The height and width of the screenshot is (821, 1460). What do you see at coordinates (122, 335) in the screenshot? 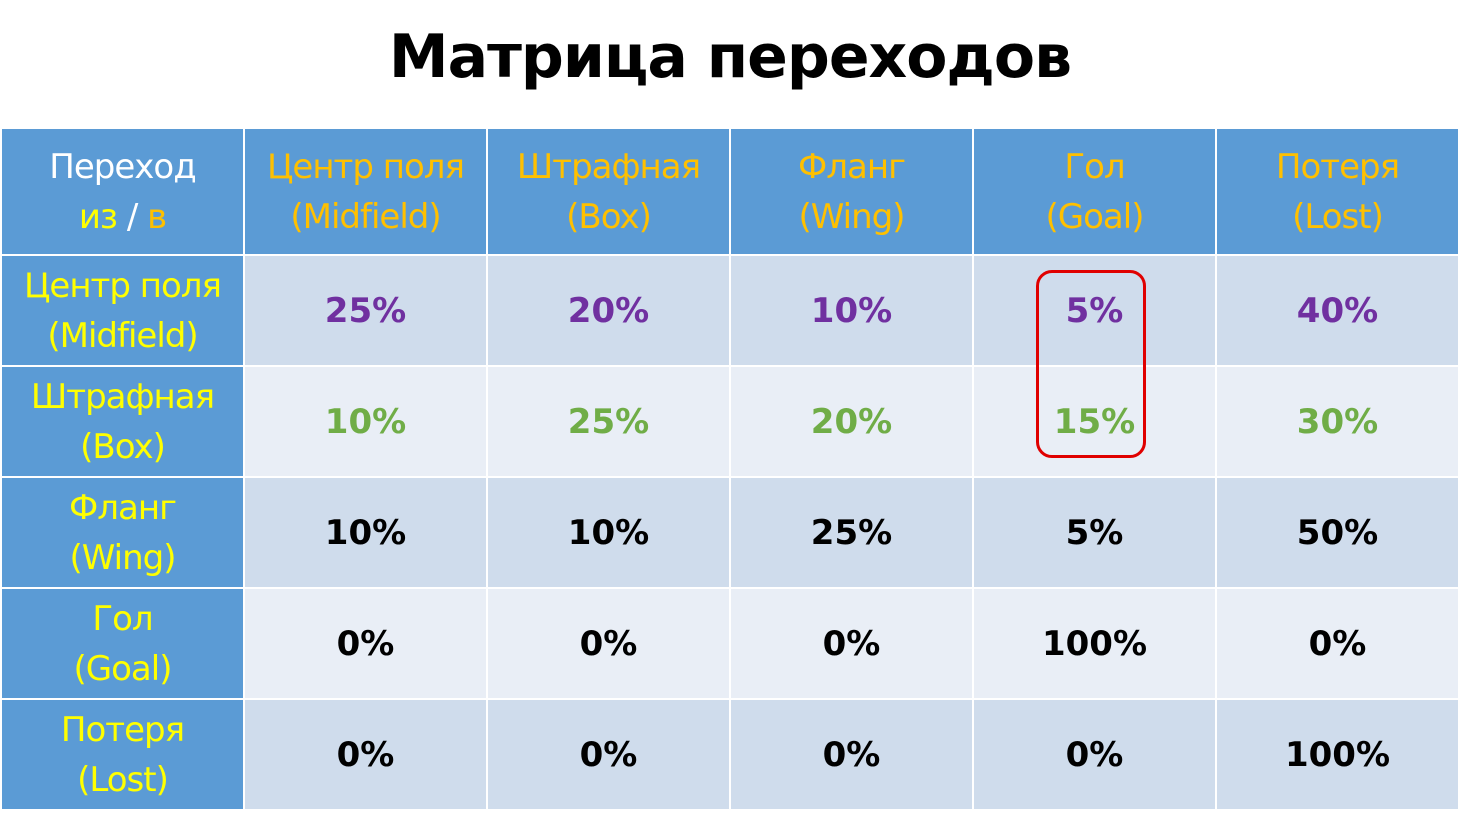
I see `row-header-sublabel: (Midfield)` at bounding box center [122, 335].